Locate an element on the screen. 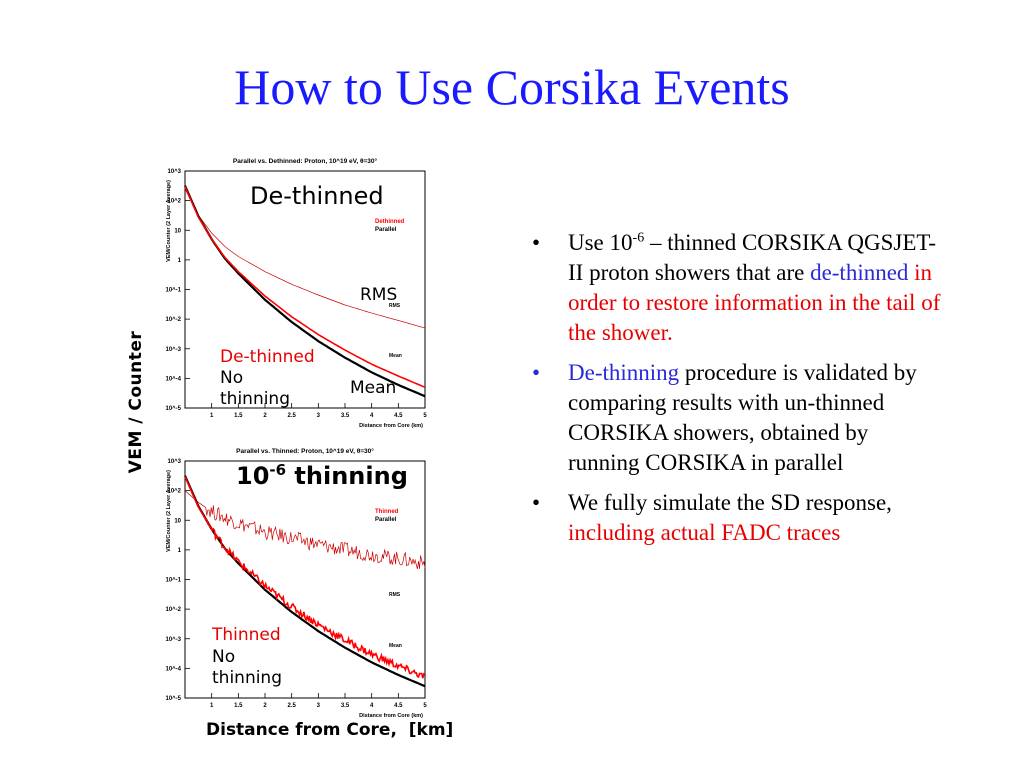  y-axis-label-wrap: VEM / Counter is located at coordinates (137, 404).